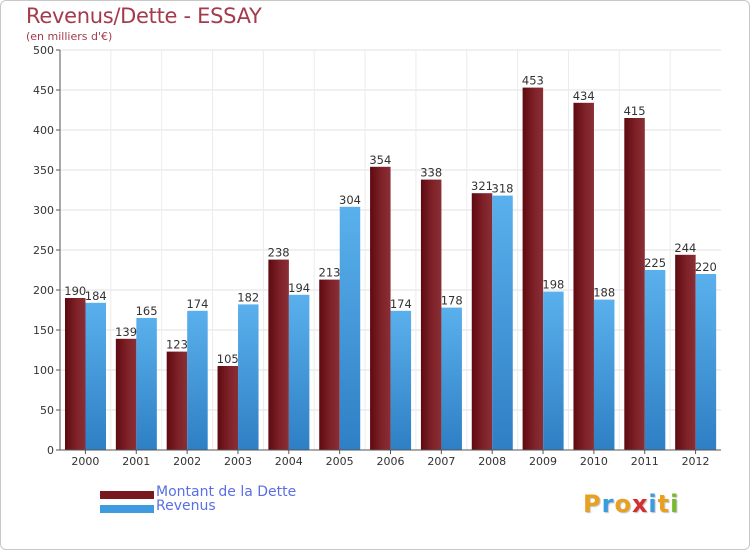 The image size is (750, 550). What do you see at coordinates (85, 461) in the screenshot?
I see `x-tick-label: 2000` at bounding box center [85, 461].